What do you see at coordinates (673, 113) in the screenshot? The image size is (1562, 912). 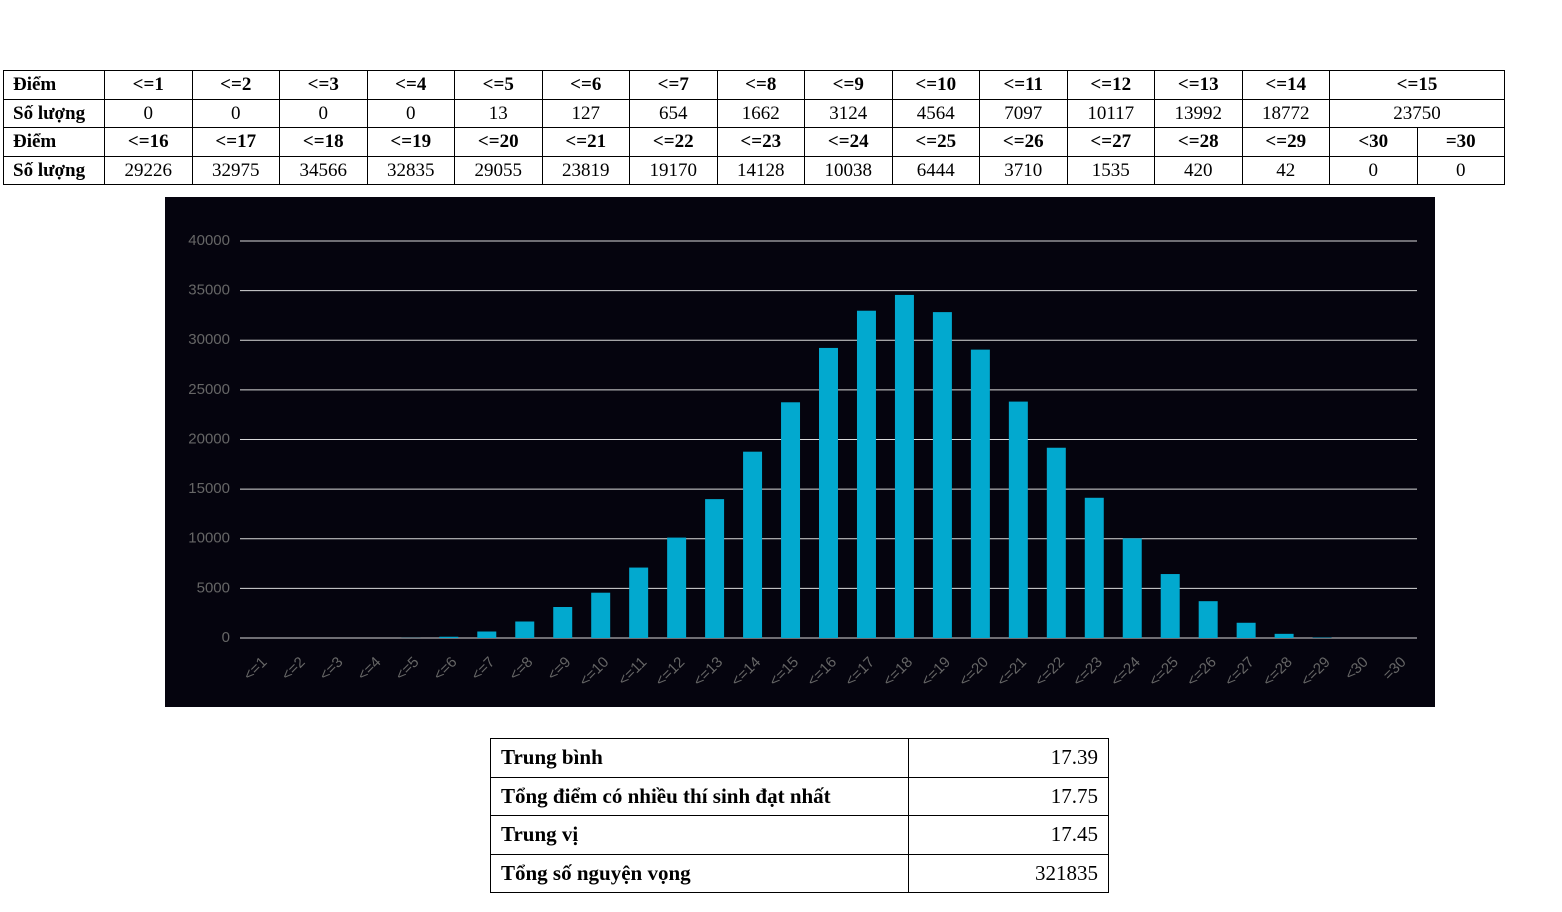 I see `table-cell: 654` at bounding box center [673, 113].